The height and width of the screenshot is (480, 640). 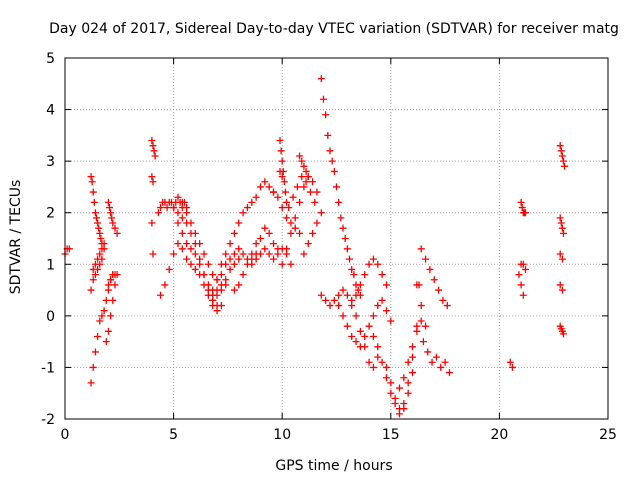 What do you see at coordinates (50, 214) in the screenshot?
I see `y-tick-label: 2` at bounding box center [50, 214].